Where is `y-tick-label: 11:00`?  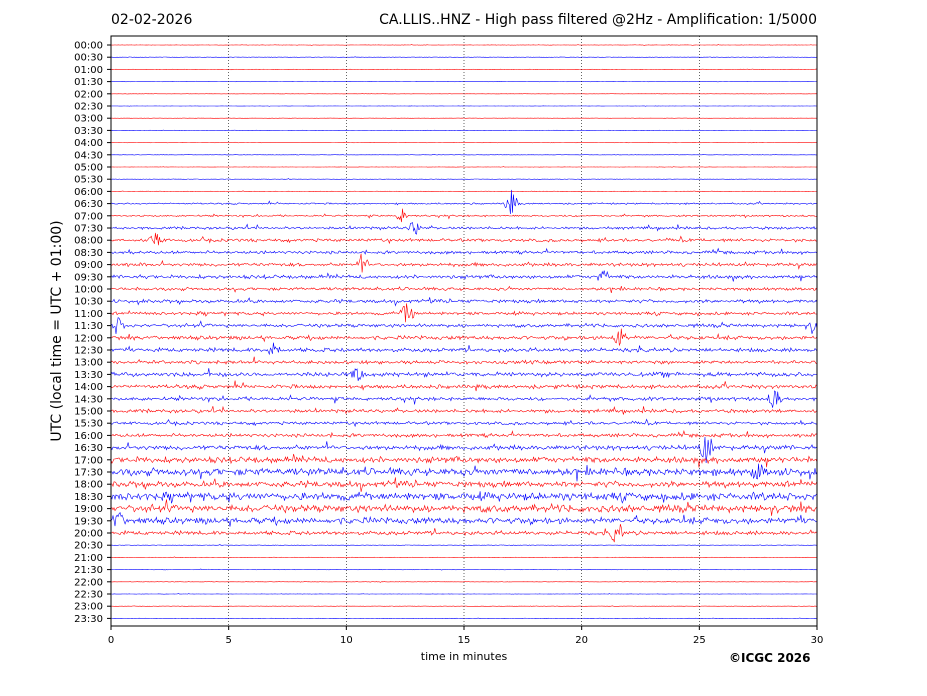
y-tick-label: 11:00 is located at coordinates (88, 314).